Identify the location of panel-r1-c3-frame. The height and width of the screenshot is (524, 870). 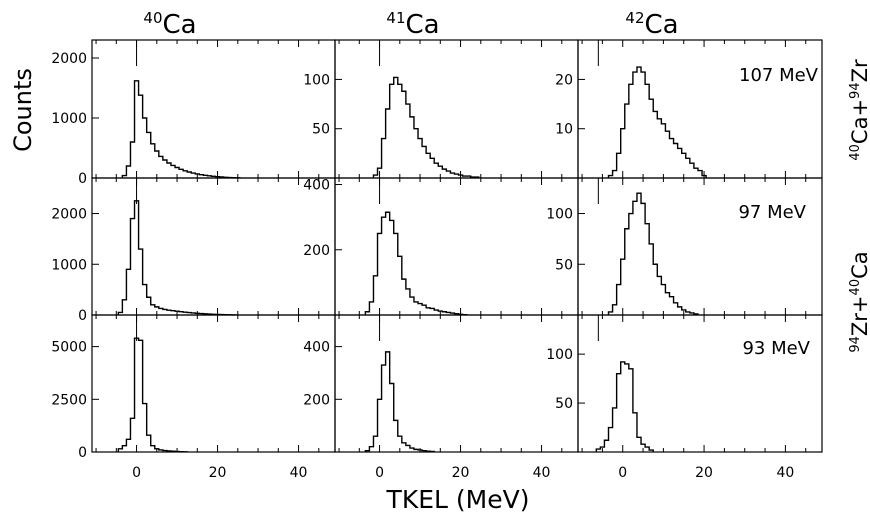
(700, 109).